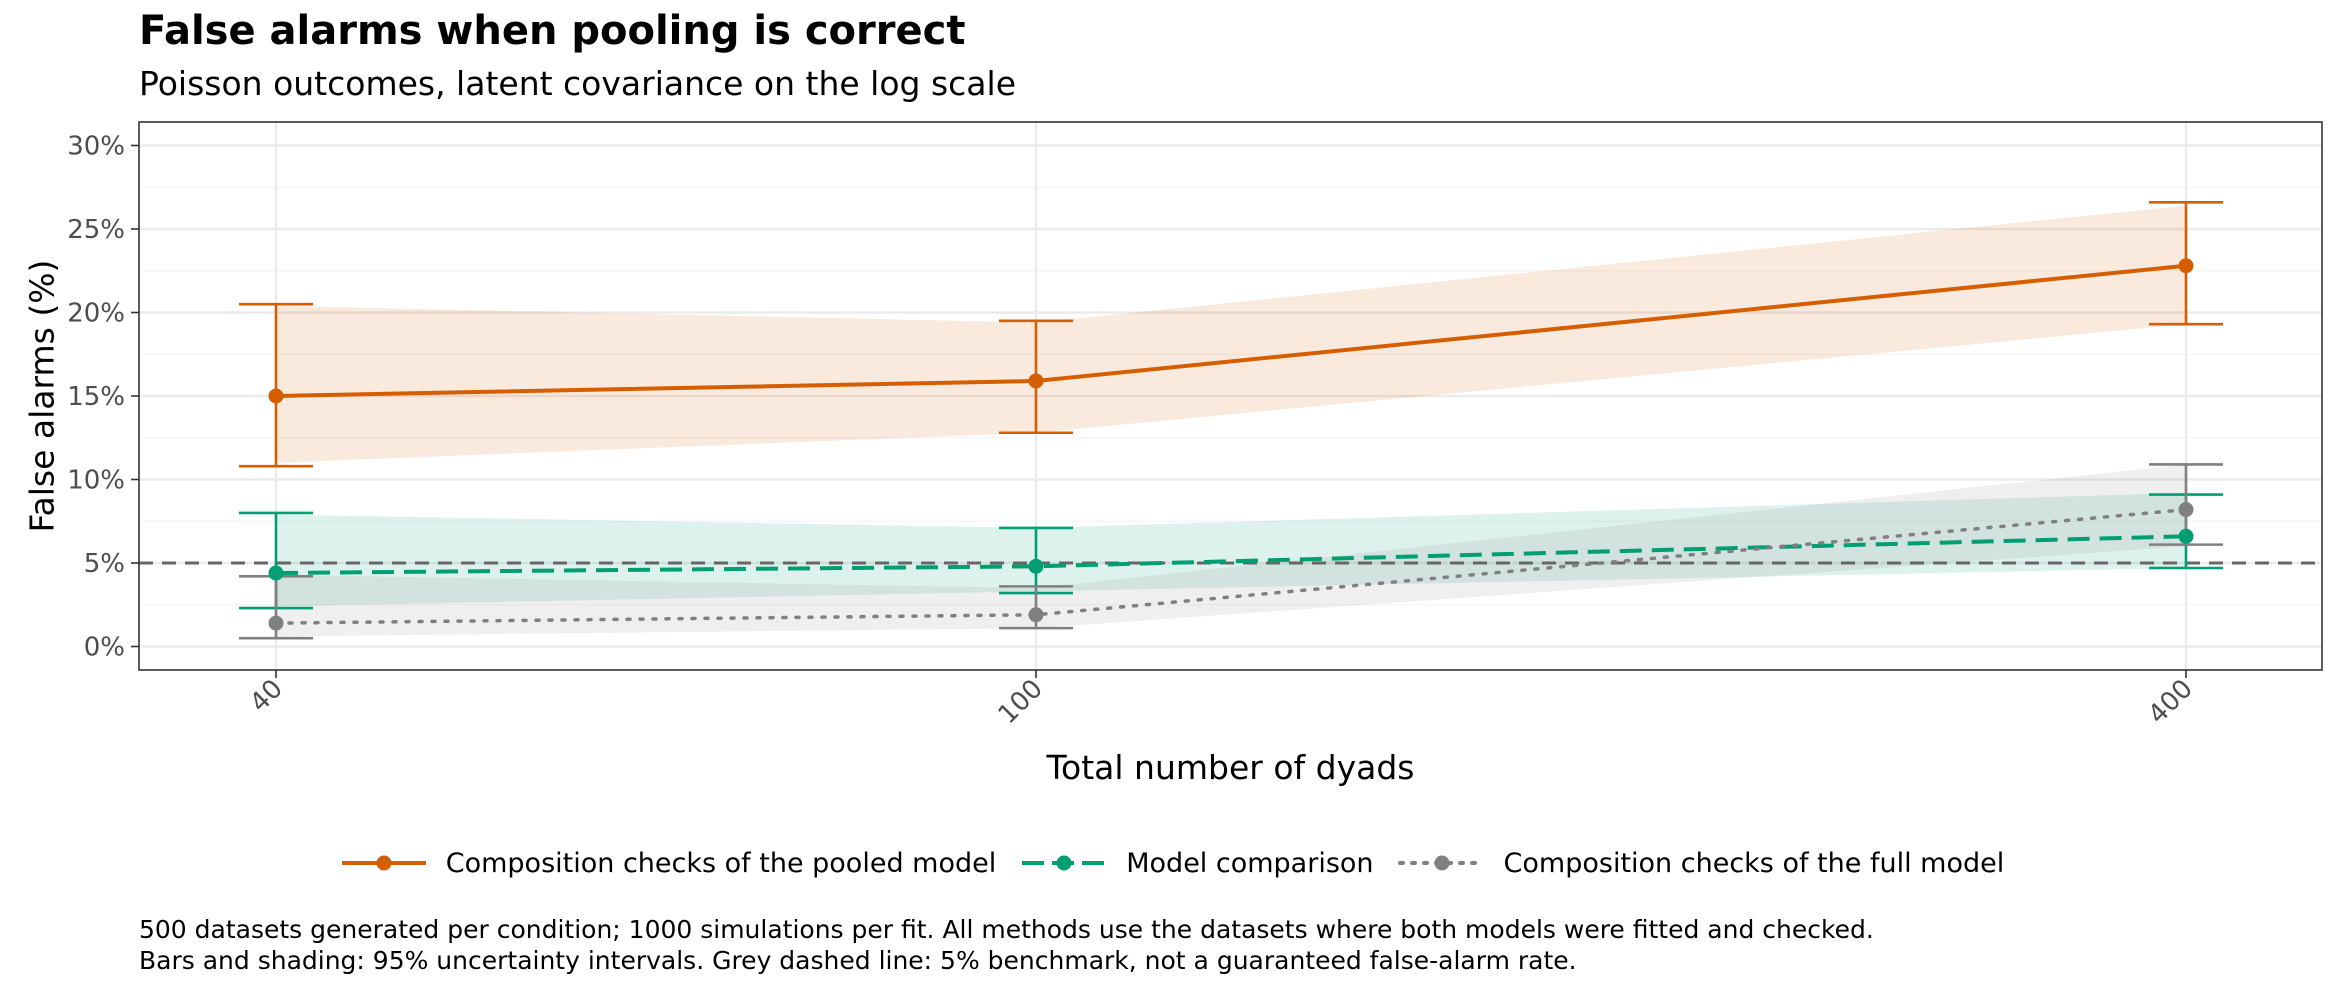 The height and width of the screenshot is (990, 2340). I want to click on y-axis-label: False alarms (%), so click(42, 396).